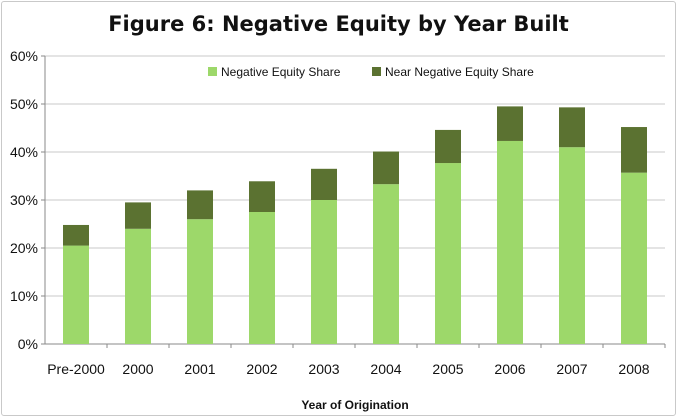 The width and height of the screenshot is (677, 417). What do you see at coordinates (571, 369) in the screenshot?
I see `x-tick-label: 2007` at bounding box center [571, 369].